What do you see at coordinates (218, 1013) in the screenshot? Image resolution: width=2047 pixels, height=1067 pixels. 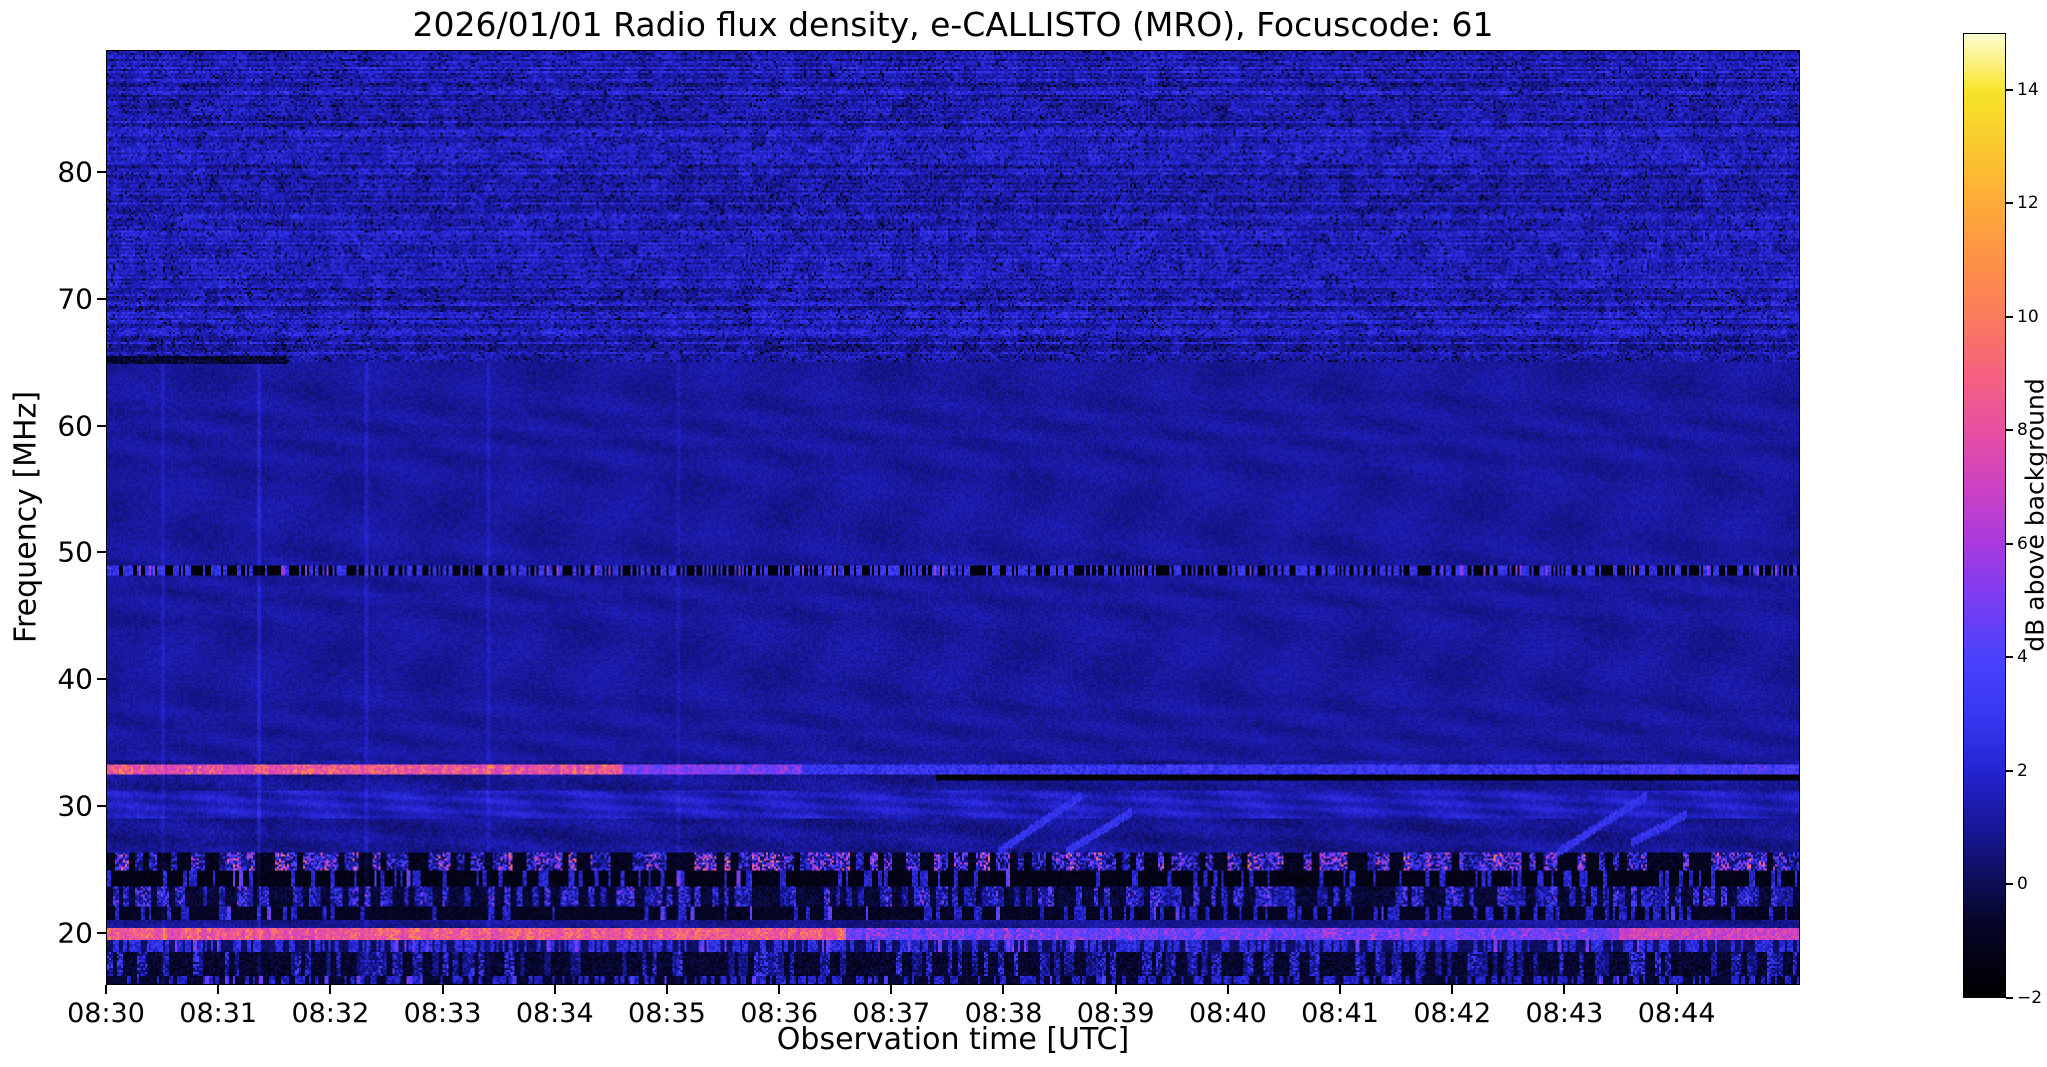 I see `x-tick-label: 08:31` at bounding box center [218, 1013].